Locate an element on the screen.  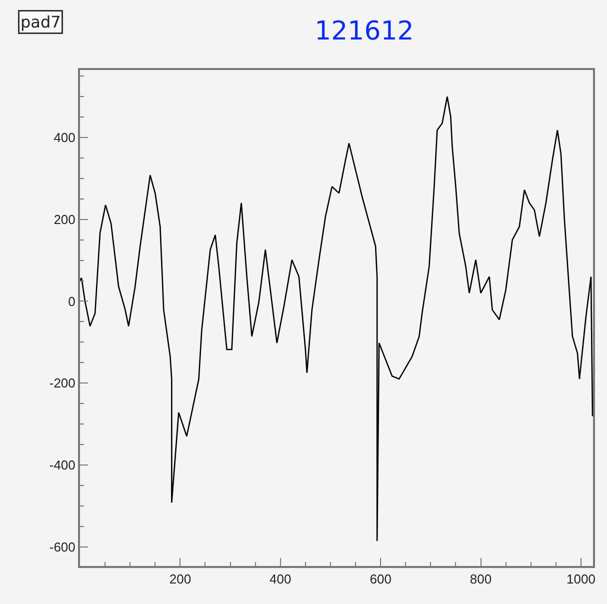
y-tick-label: 200 is located at coordinates (65, 219).